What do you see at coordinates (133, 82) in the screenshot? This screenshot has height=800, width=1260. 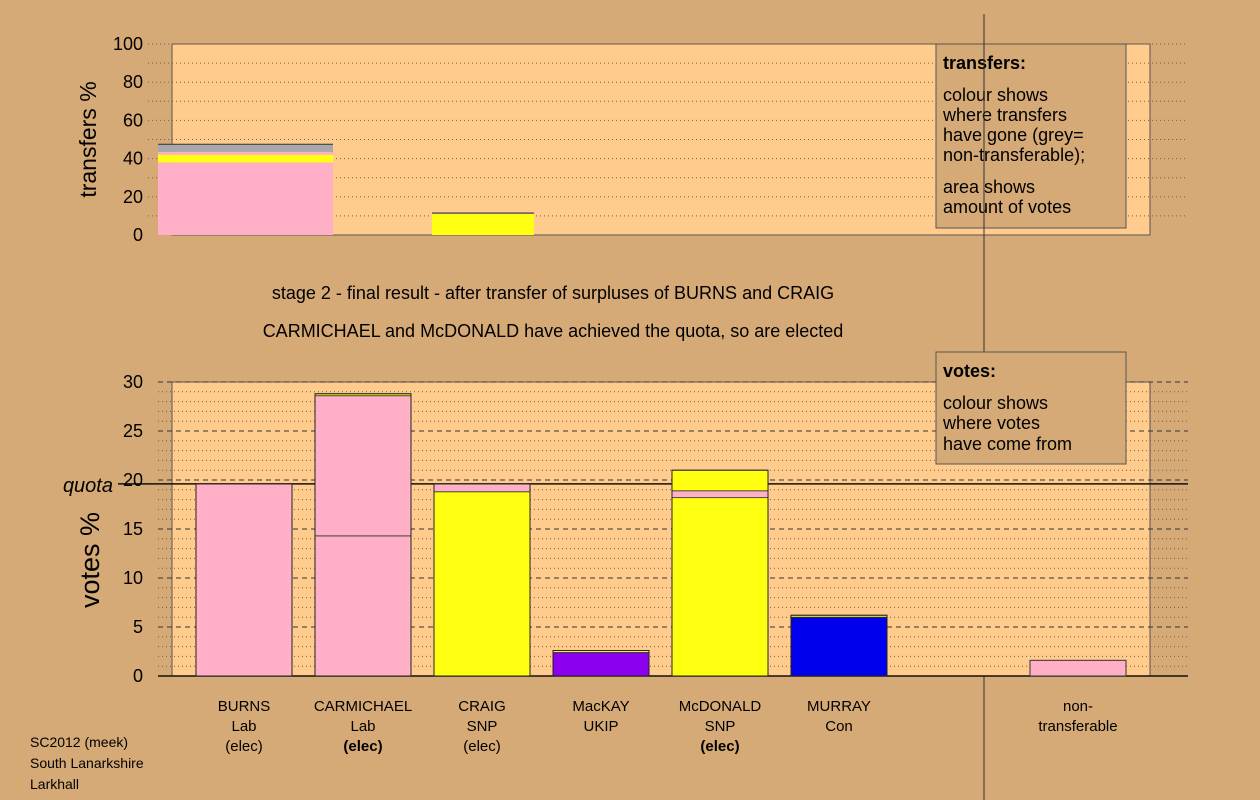 I see `transfers-ytick-label: 80` at bounding box center [133, 82].